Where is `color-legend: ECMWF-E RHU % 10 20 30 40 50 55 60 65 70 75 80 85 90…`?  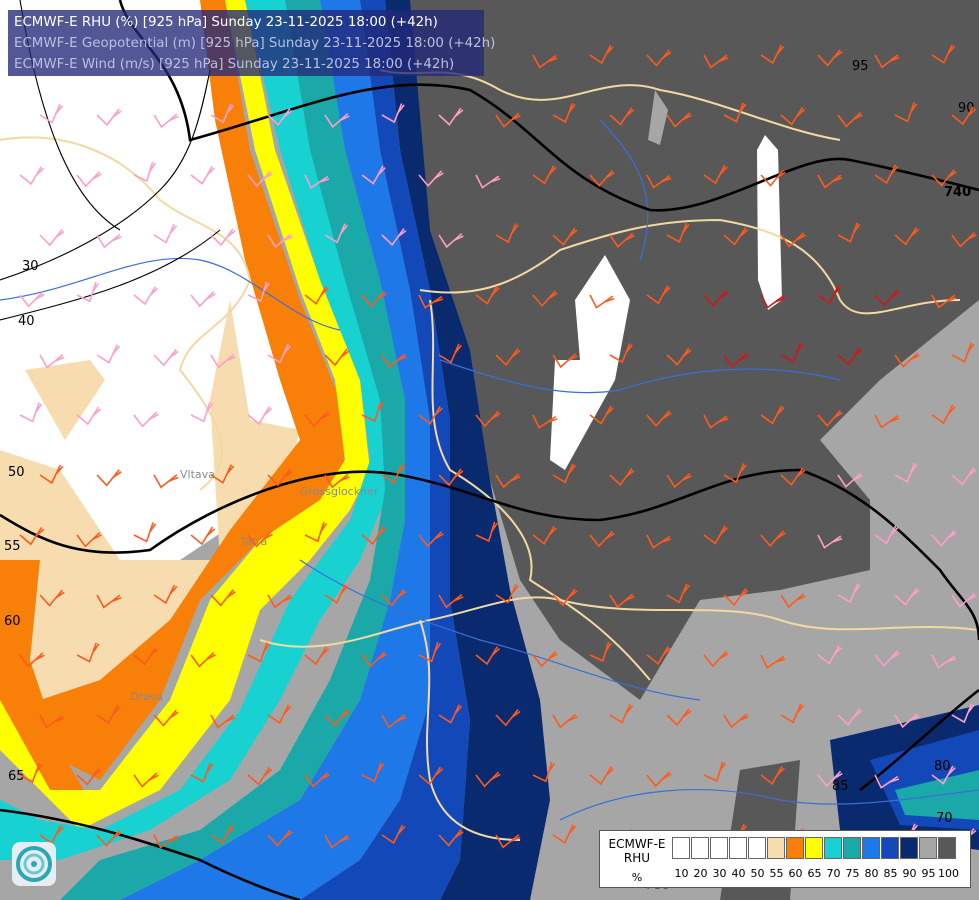 color-legend: ECMWF-E RHU % 10 20 30 40 50 55 60 65 70 75 80 85 90… is located at coordinates (785, 859).